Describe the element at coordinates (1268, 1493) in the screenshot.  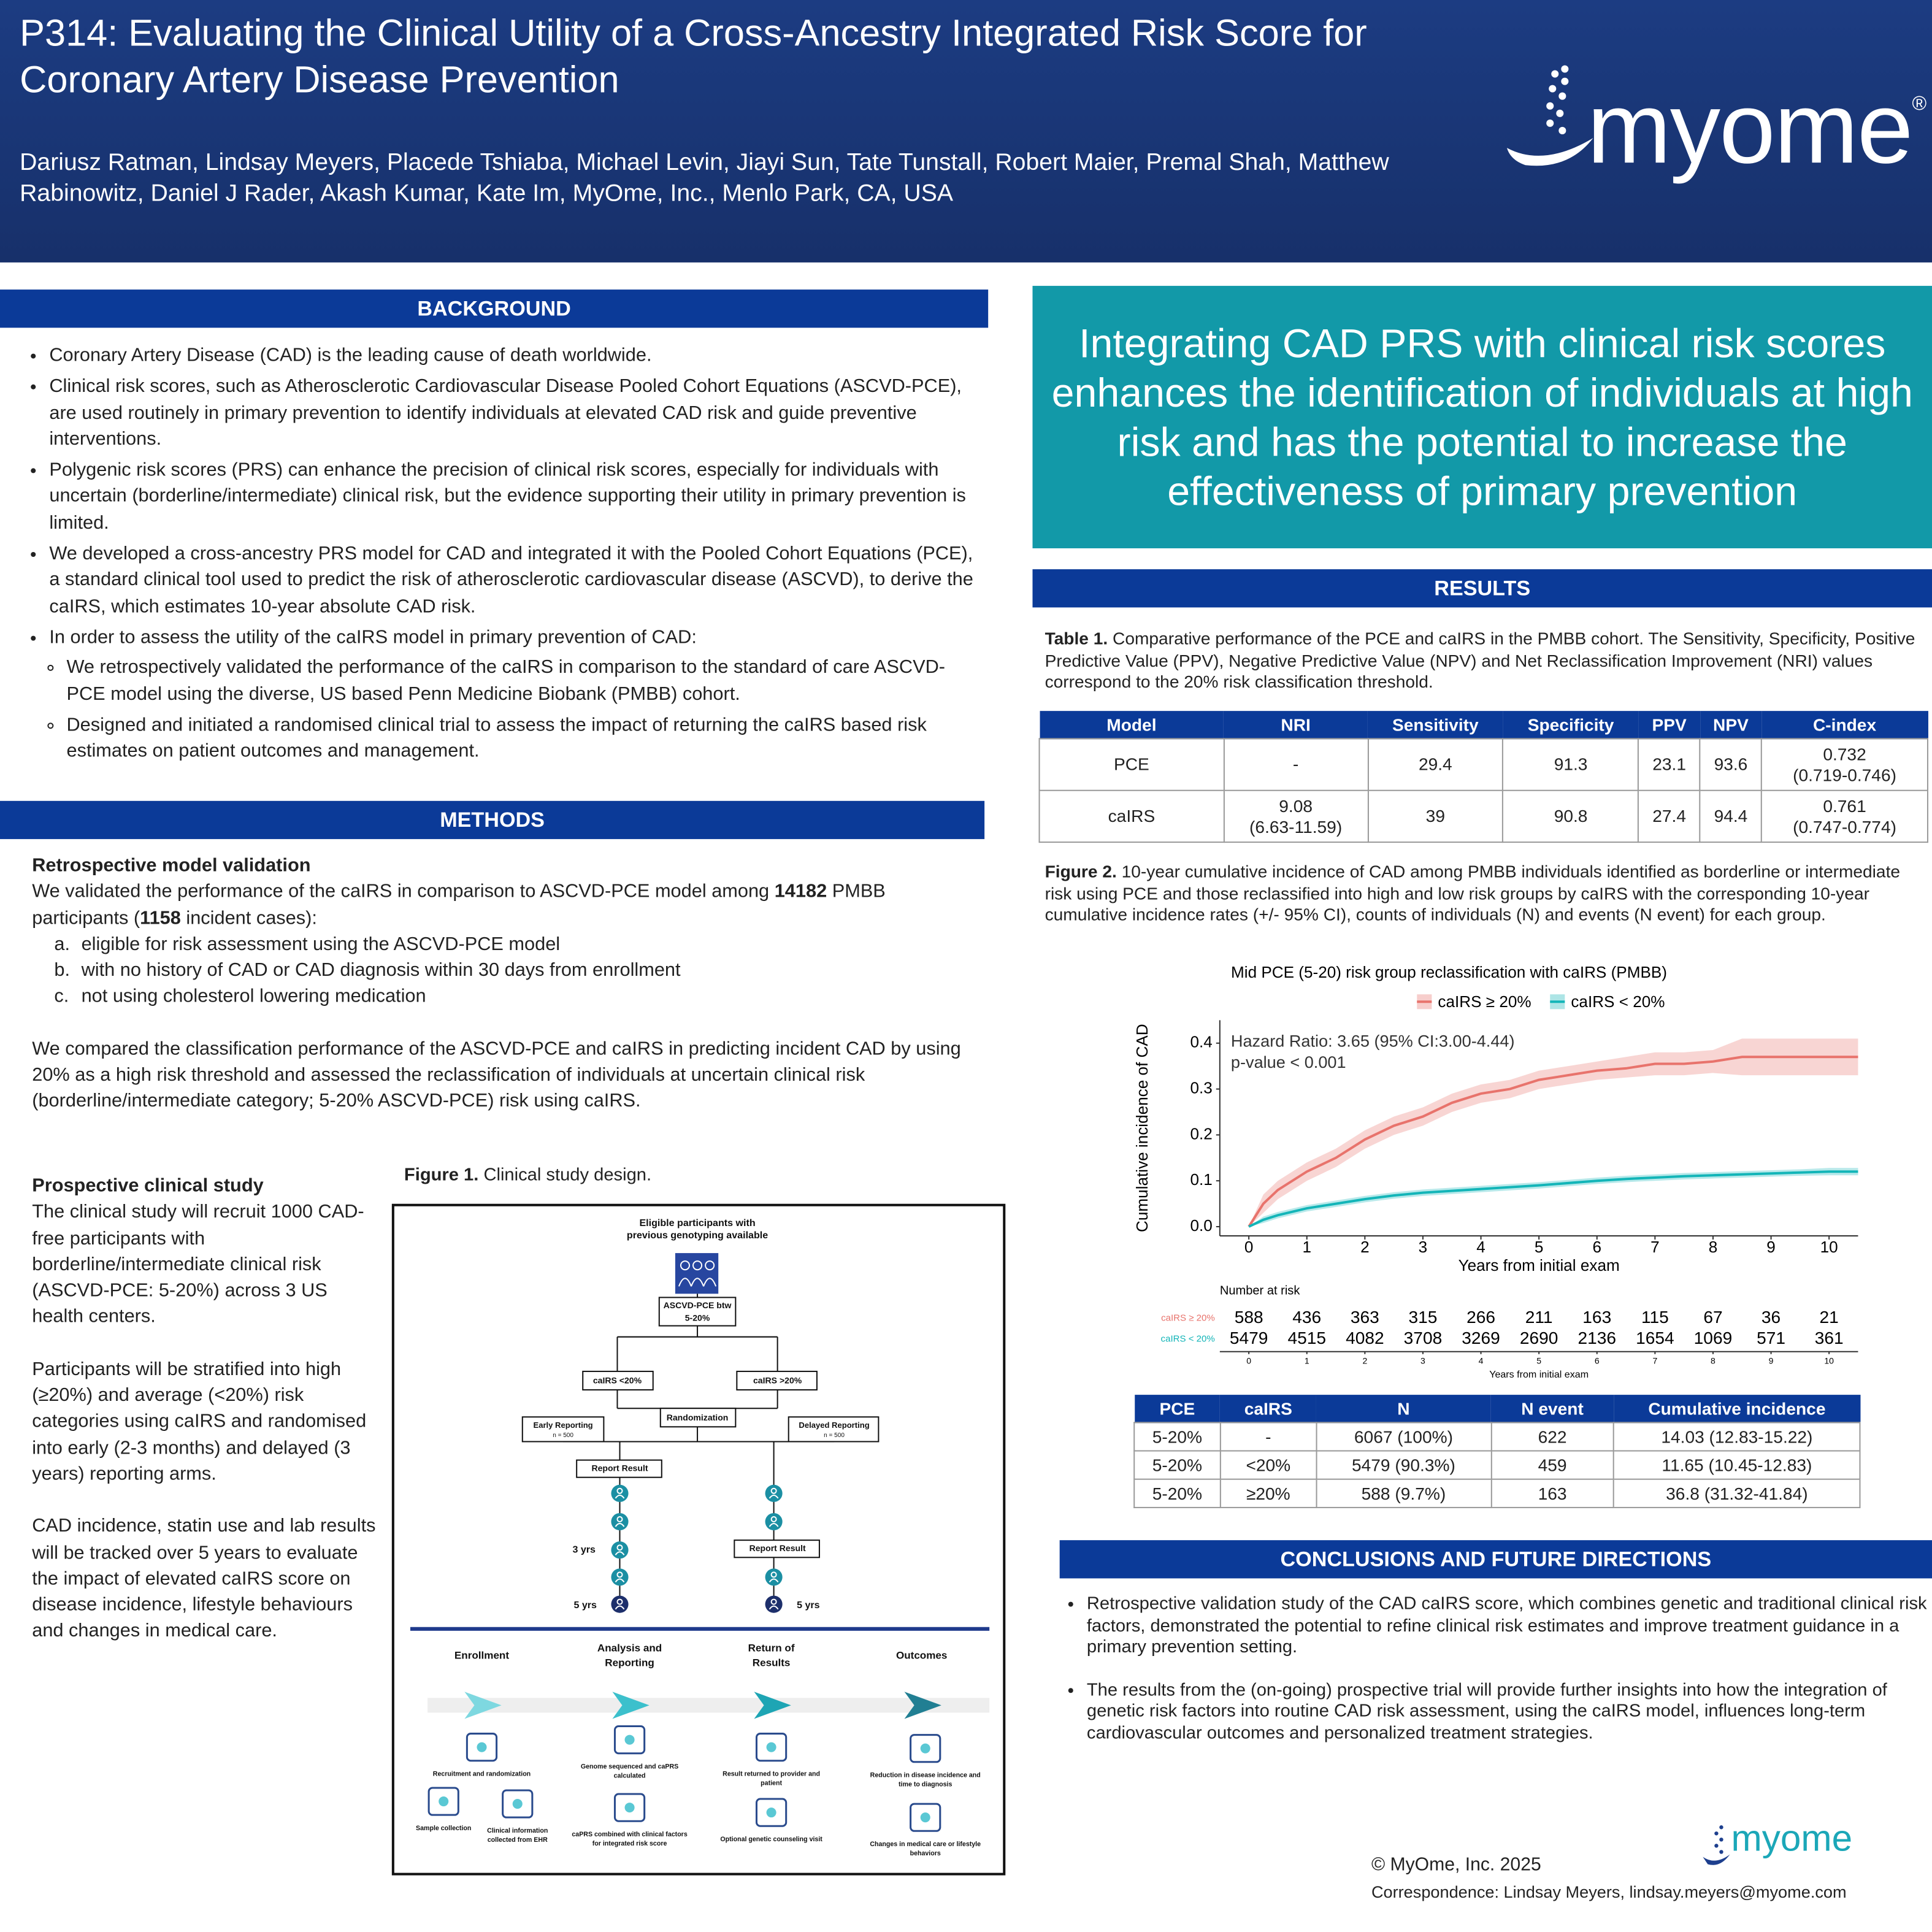
I see `table-cell: ≥20%` at that location.